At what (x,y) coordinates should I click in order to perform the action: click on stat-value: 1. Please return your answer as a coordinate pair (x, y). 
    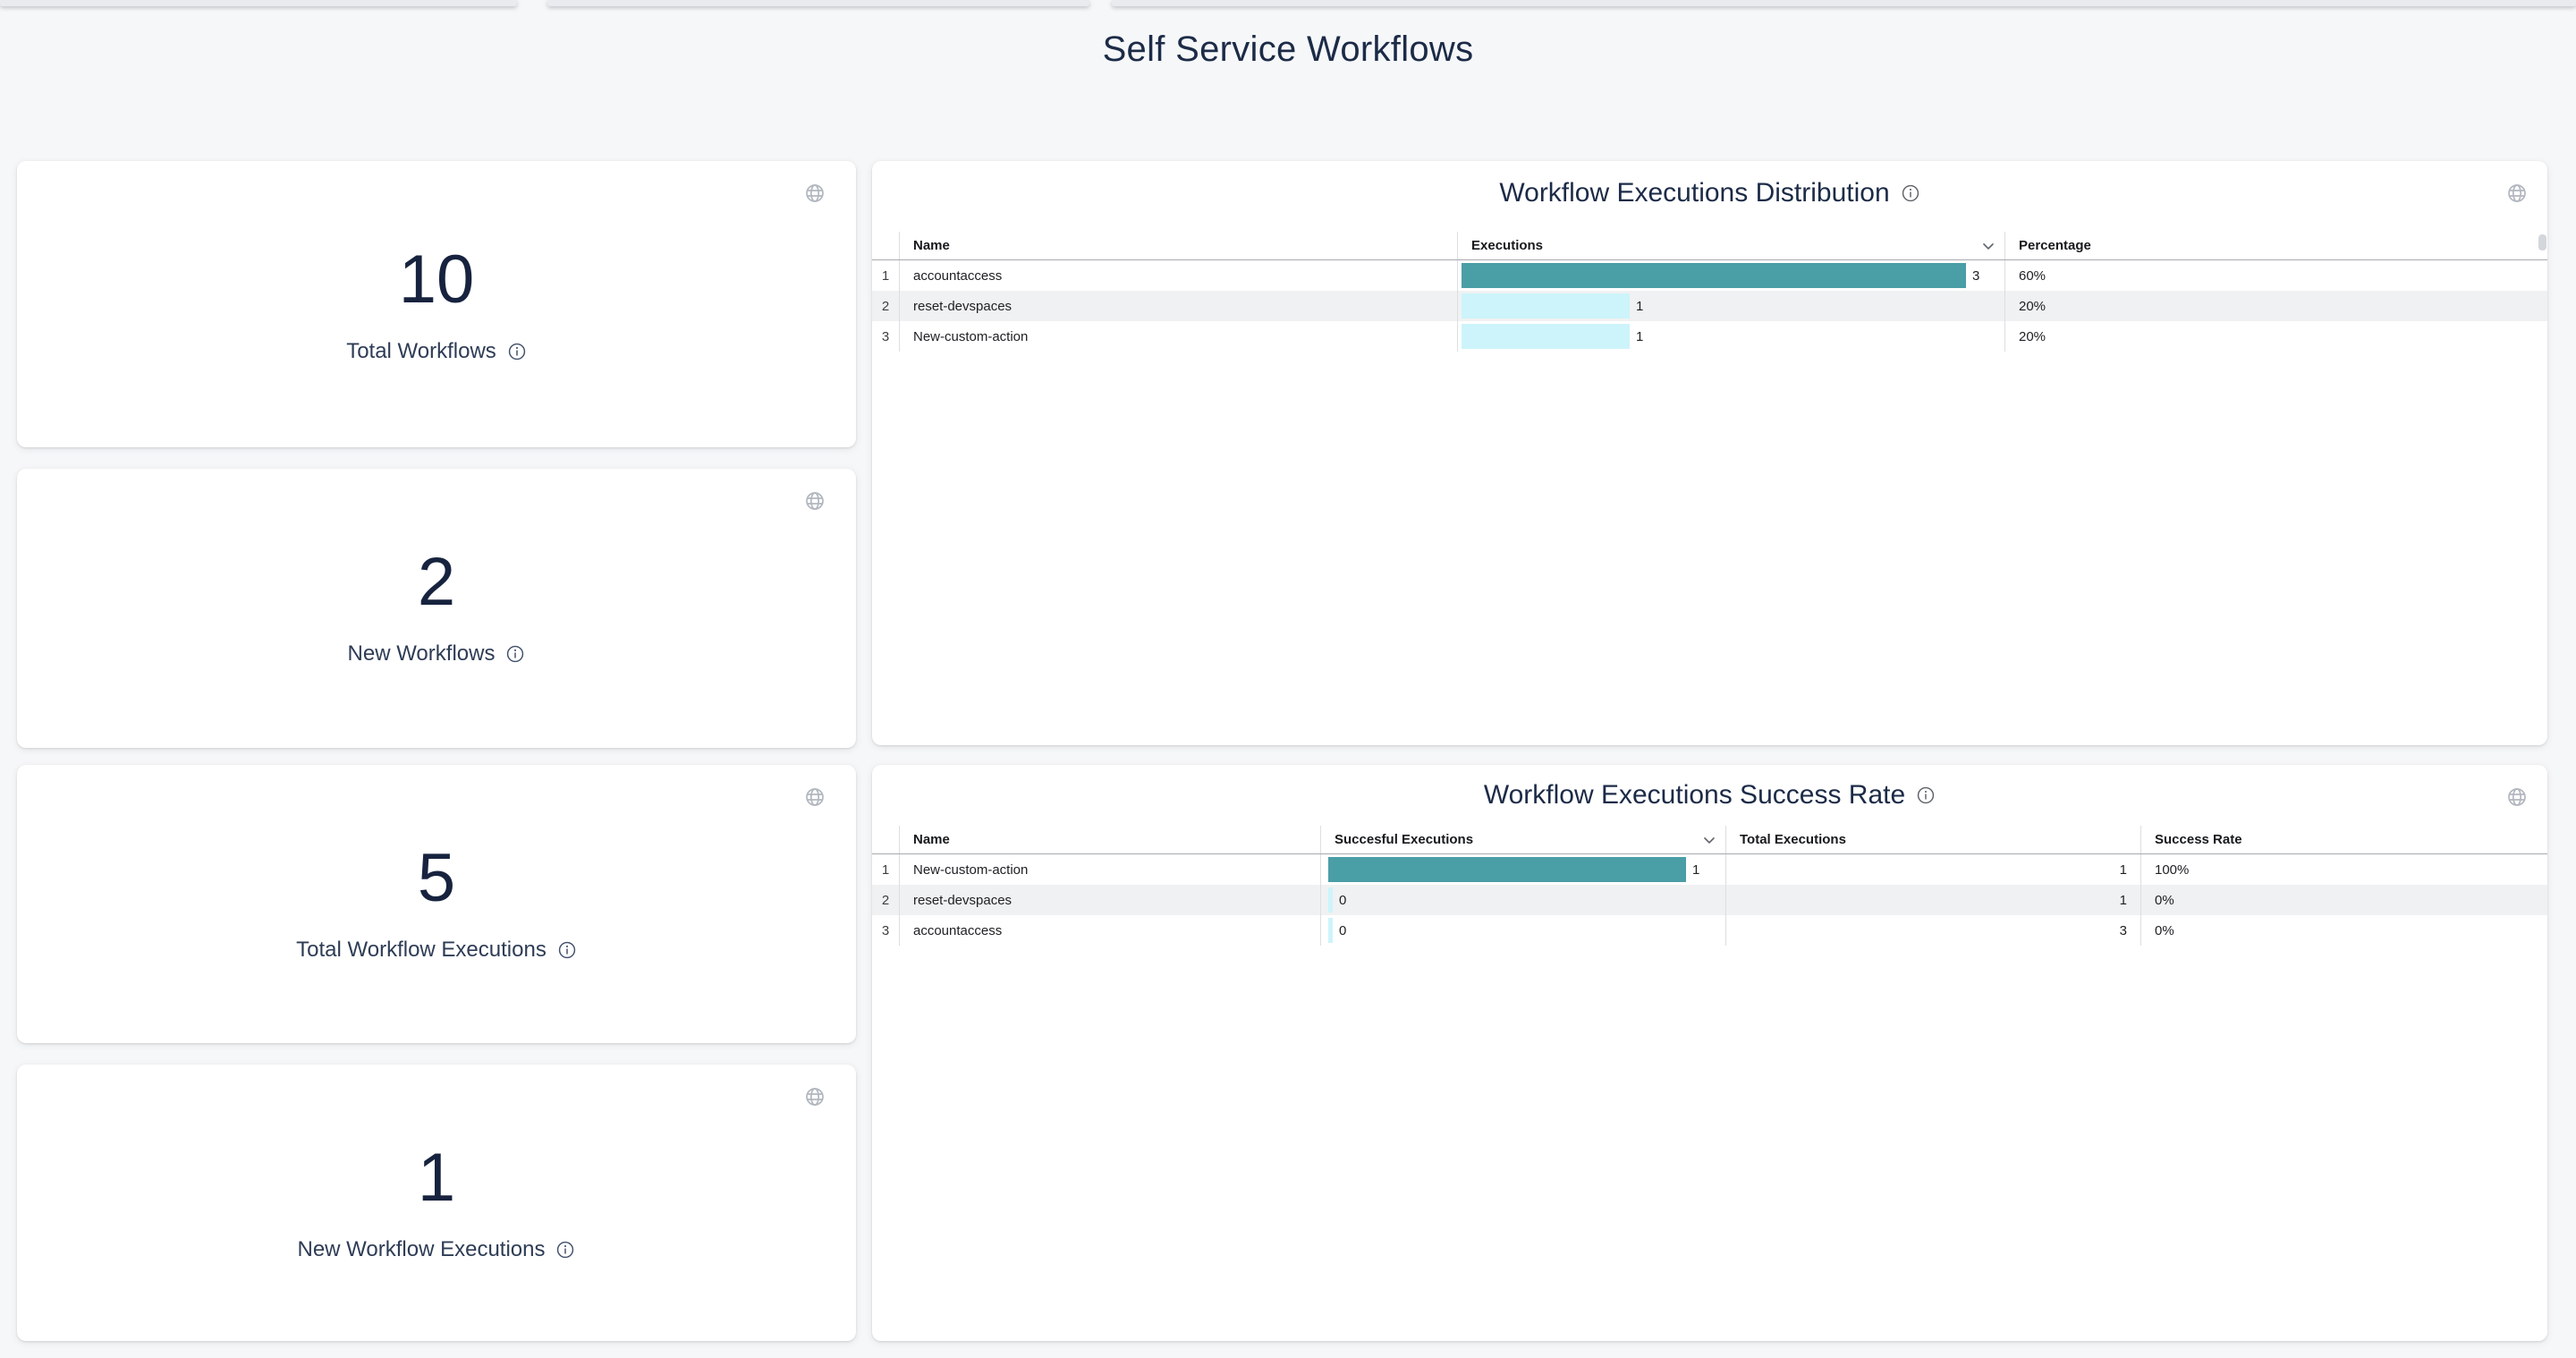
    Looking at the image, I should click on (436, 1178).